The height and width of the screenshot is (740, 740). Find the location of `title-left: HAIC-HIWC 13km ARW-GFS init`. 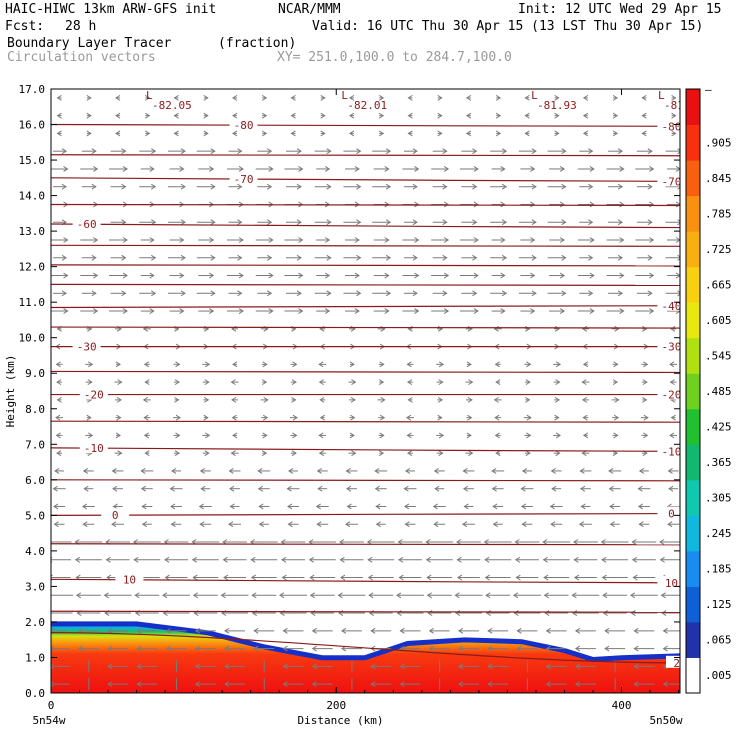

title-left: HAIC-HIWC 13km ARW-GFS init is located at coordinates (111, 9).